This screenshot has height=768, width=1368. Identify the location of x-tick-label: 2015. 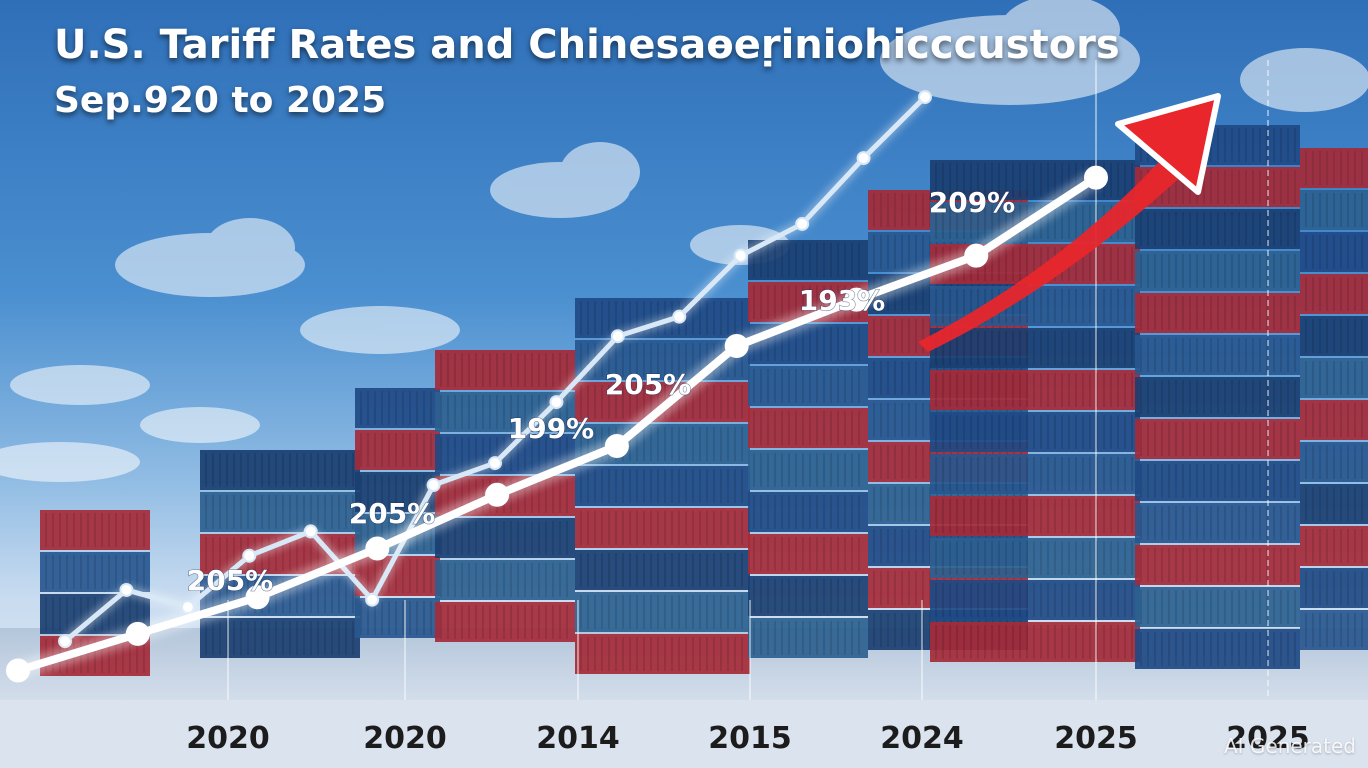
(750, 738).